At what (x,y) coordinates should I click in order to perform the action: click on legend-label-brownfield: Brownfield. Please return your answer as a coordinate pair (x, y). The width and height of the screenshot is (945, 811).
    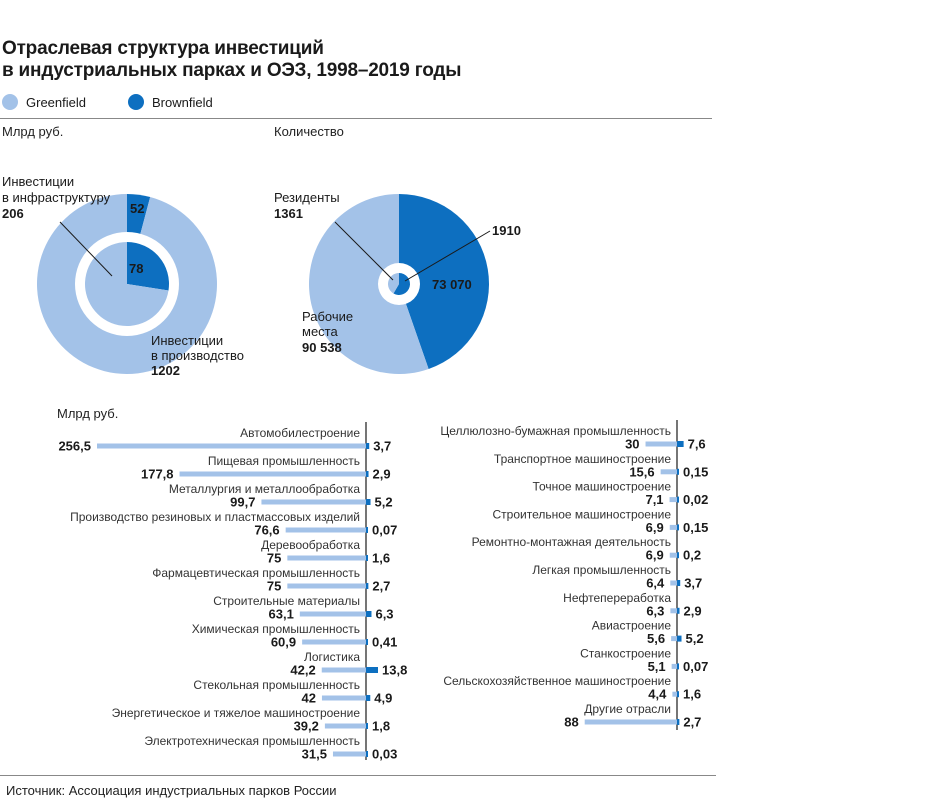
    Looking at the image, I should click on (182, 102).